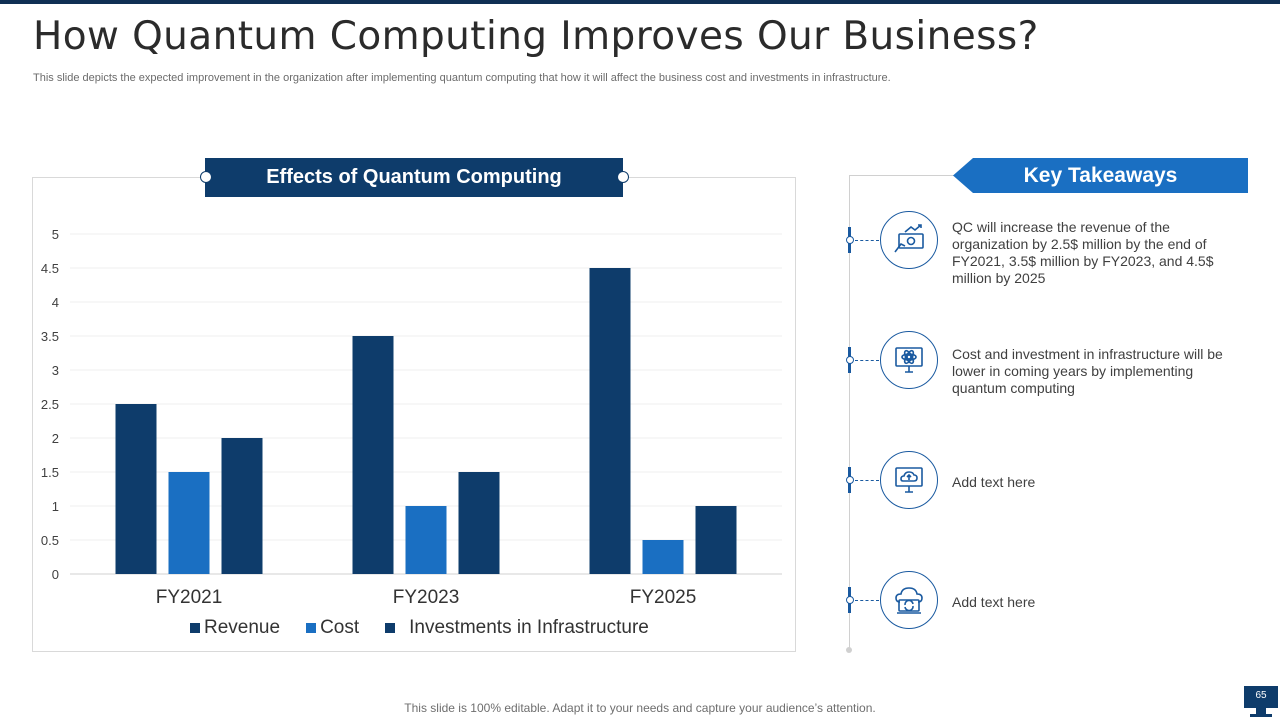 The width and height of the screenshot is (1280, 720). I want to click on legend-label: Cost, so click(340, 627).